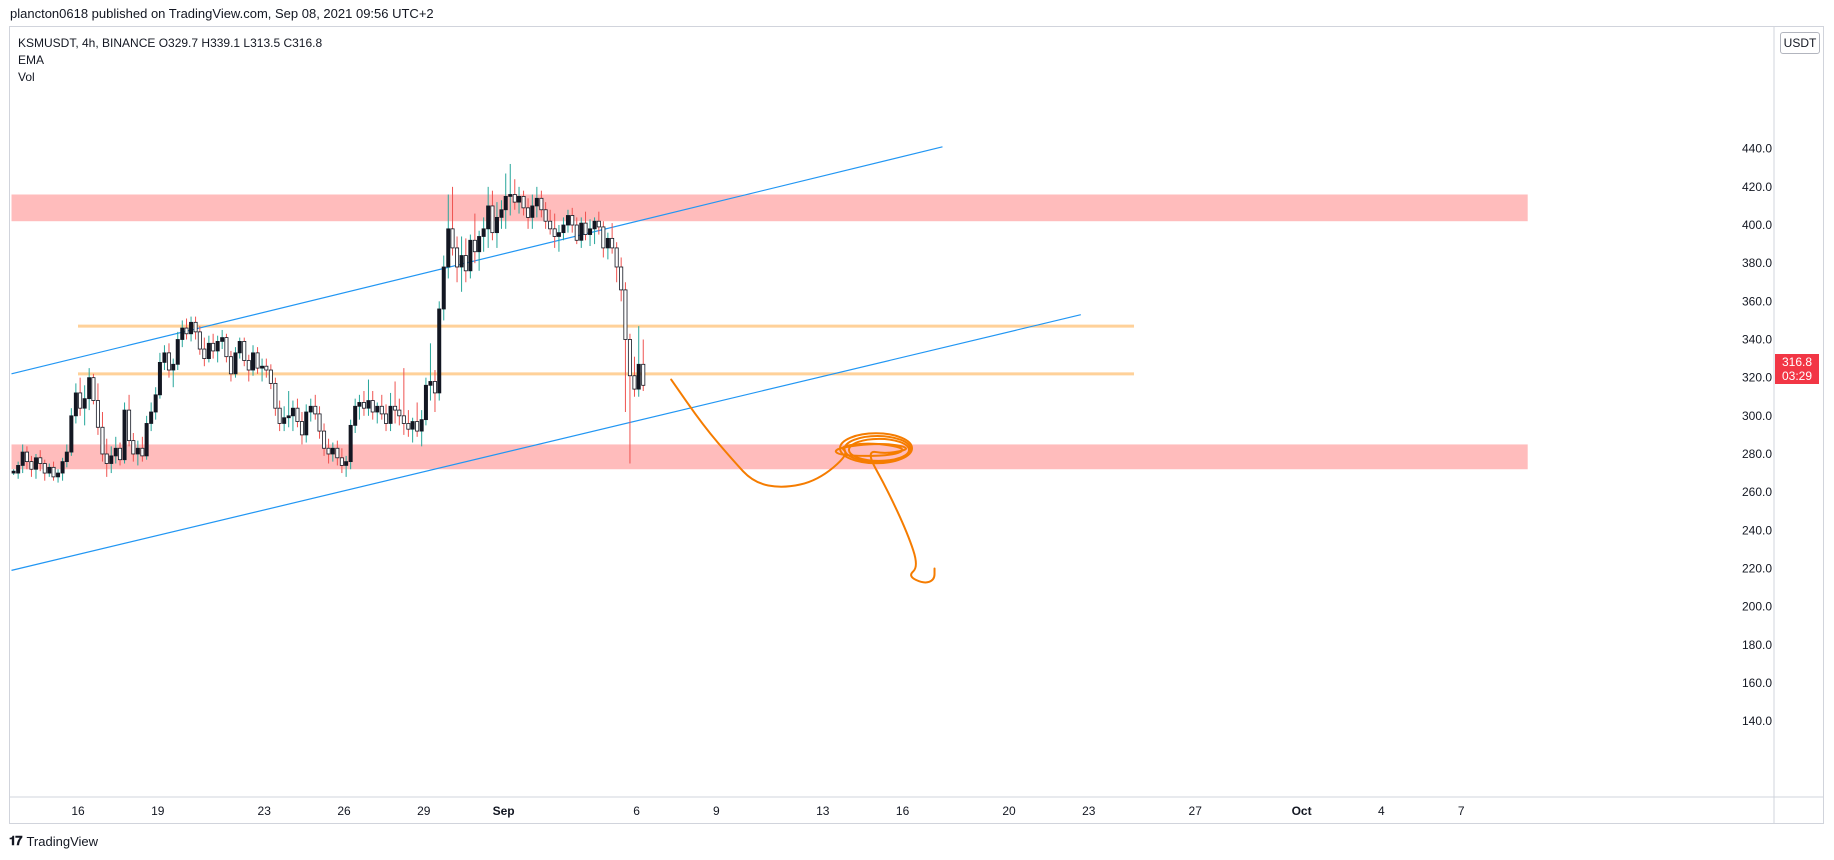 The image size is (1834, 860). What do you see at coordinates (1196, 811) in the screenshot?
I see `x-tick-label: 27` at bounding box center [1196, 811].